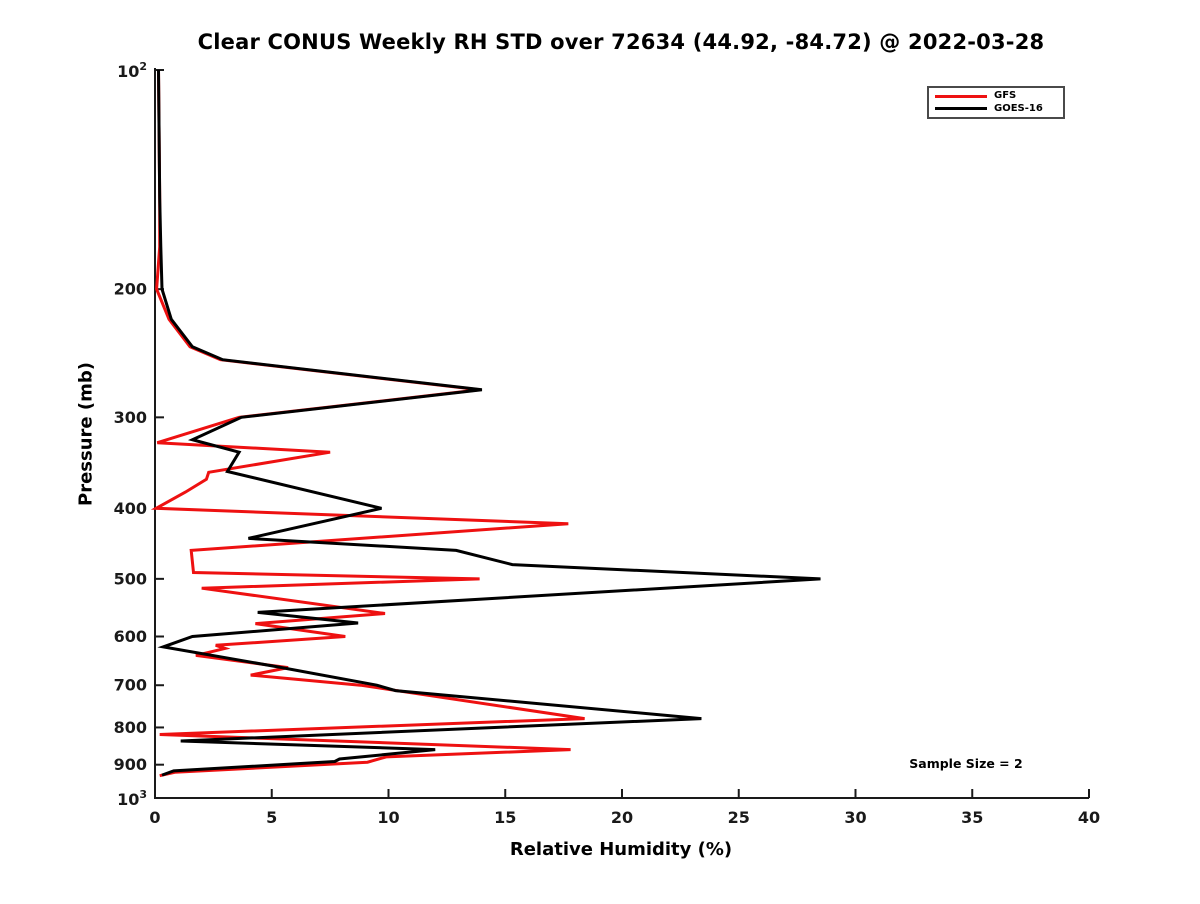  Describe the element at coordinates (855, 817) in the screenshot. I see `x-tick-label: 30` at that location.